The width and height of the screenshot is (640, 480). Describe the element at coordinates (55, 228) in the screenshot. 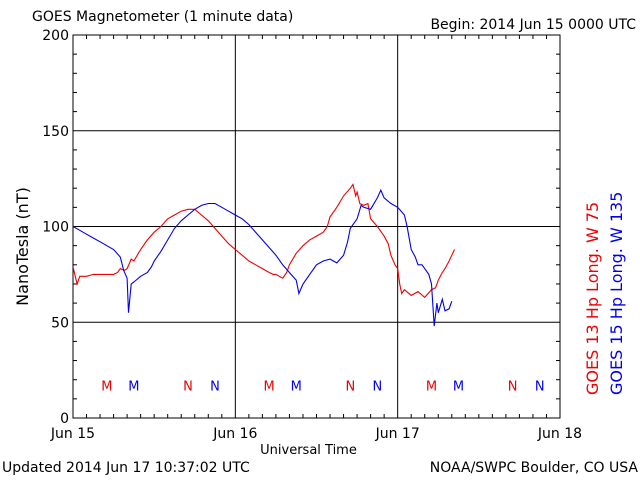

I see `y-tick-label: 100` at that location.